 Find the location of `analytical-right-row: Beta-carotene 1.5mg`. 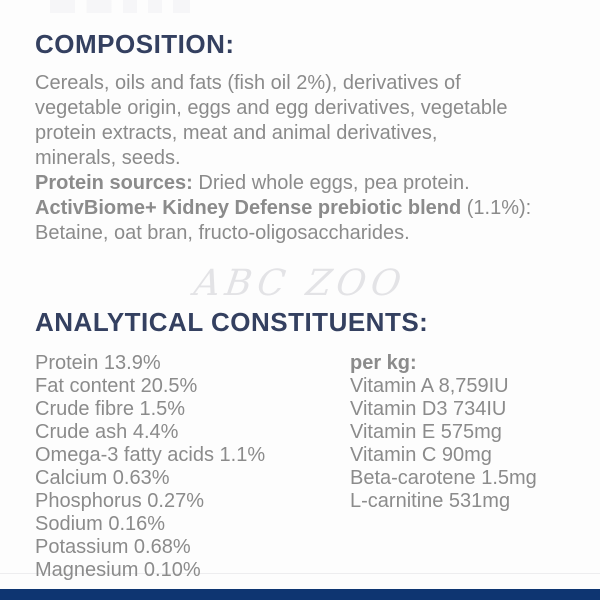

analytical-right-row: Beta-carotene 1.5mg is located at coordinates (443, 478).